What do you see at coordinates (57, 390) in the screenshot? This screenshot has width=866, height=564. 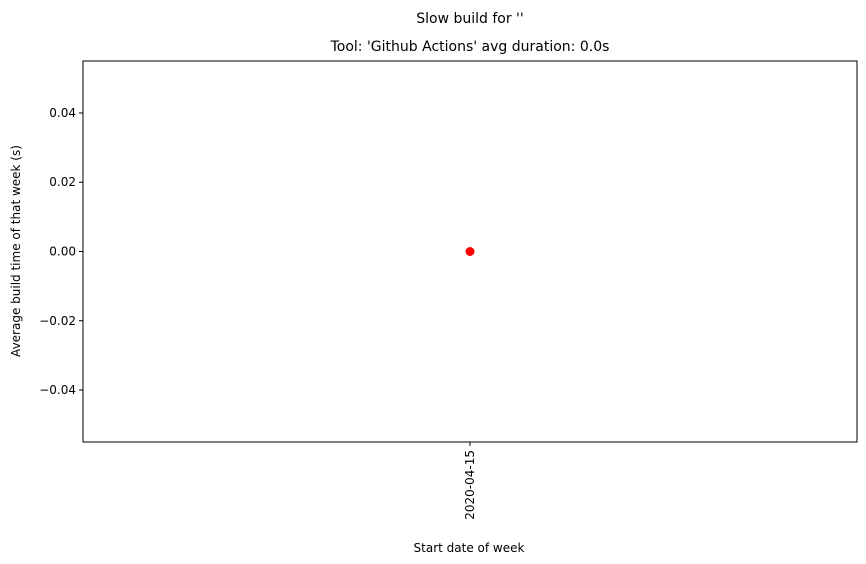 I see `y-tick-label: −0.04` at bounding box center [57, 390].